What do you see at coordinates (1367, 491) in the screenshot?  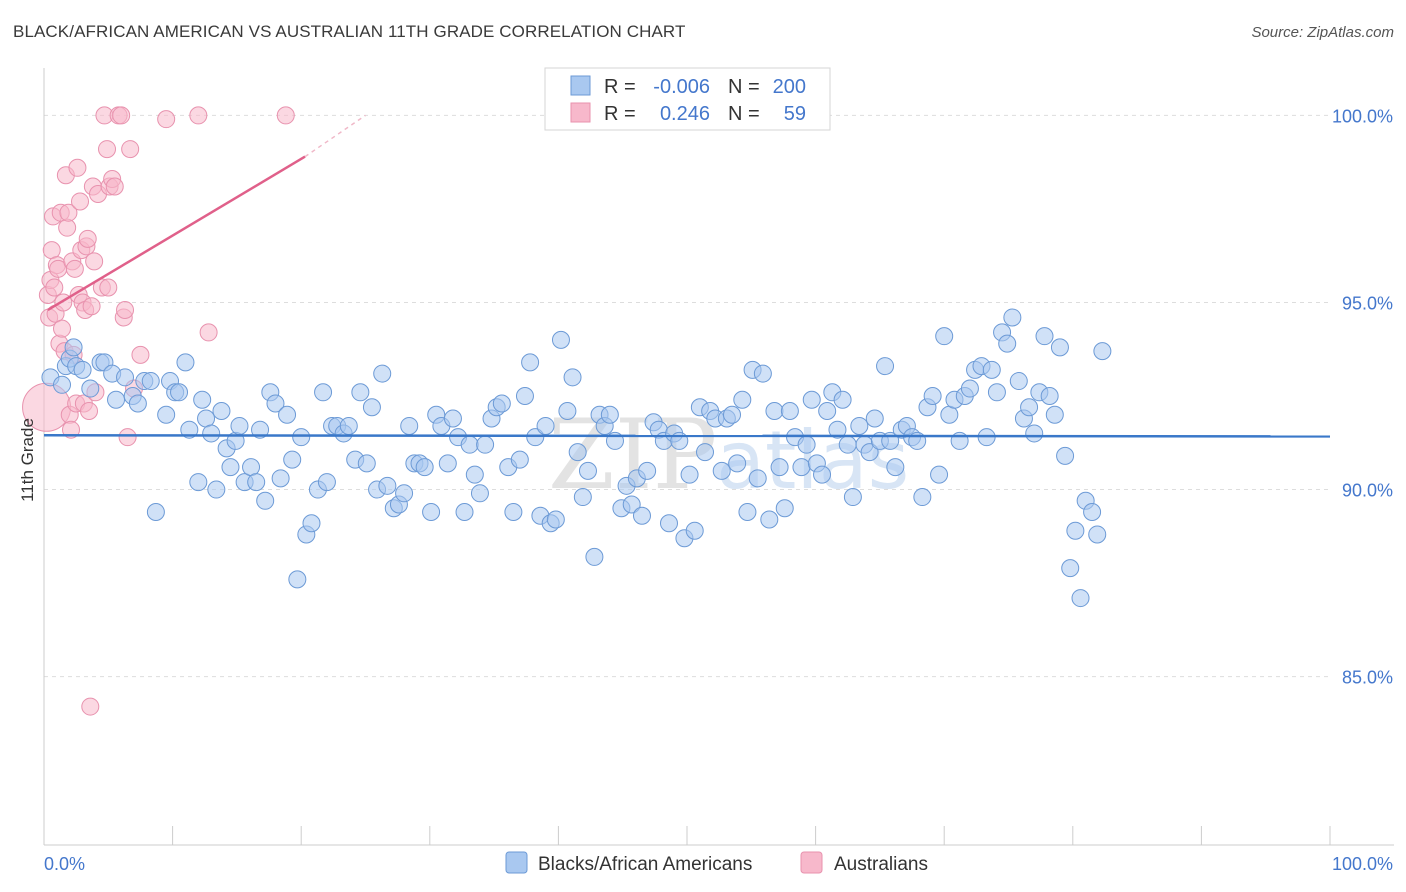 I see `y-tick-label-1: 90.0%` at bounding box center [1367, 491].